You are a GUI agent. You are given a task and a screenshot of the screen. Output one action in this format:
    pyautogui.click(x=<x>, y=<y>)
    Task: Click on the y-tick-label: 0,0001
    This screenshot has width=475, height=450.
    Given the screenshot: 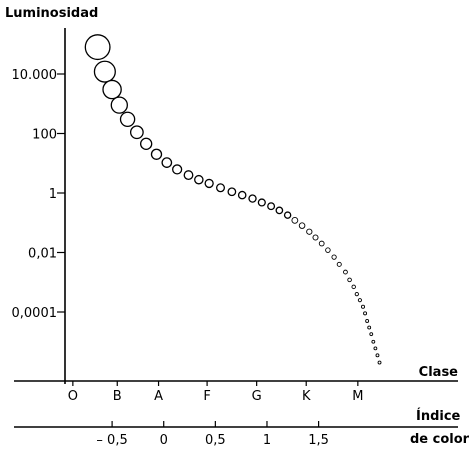 What is the action you would take?
    pyautogui.click(x=35, y=313)
    